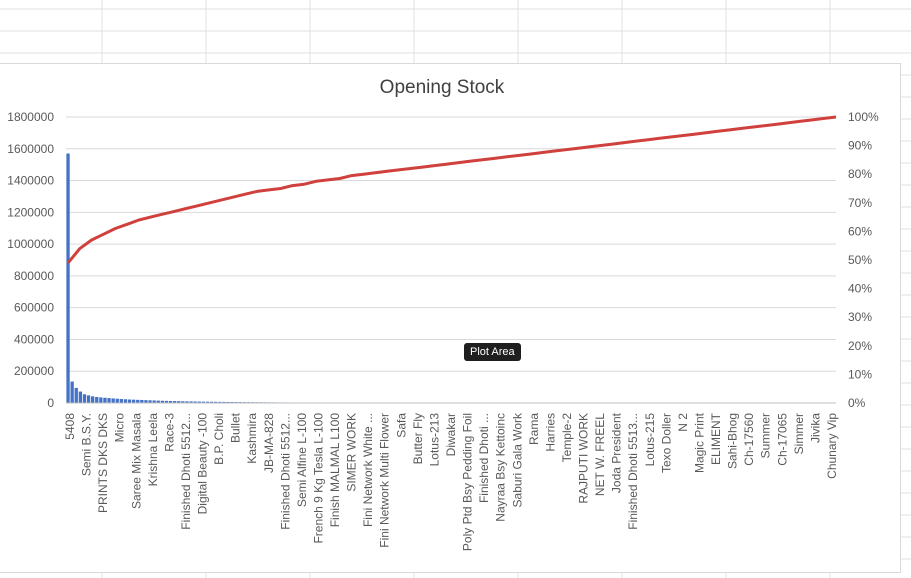  I want to click on secondary-y-axis: 0% 10% 20% 30% 40% 50% 60% 70% 80% 90% 100%, so click(863, 260).